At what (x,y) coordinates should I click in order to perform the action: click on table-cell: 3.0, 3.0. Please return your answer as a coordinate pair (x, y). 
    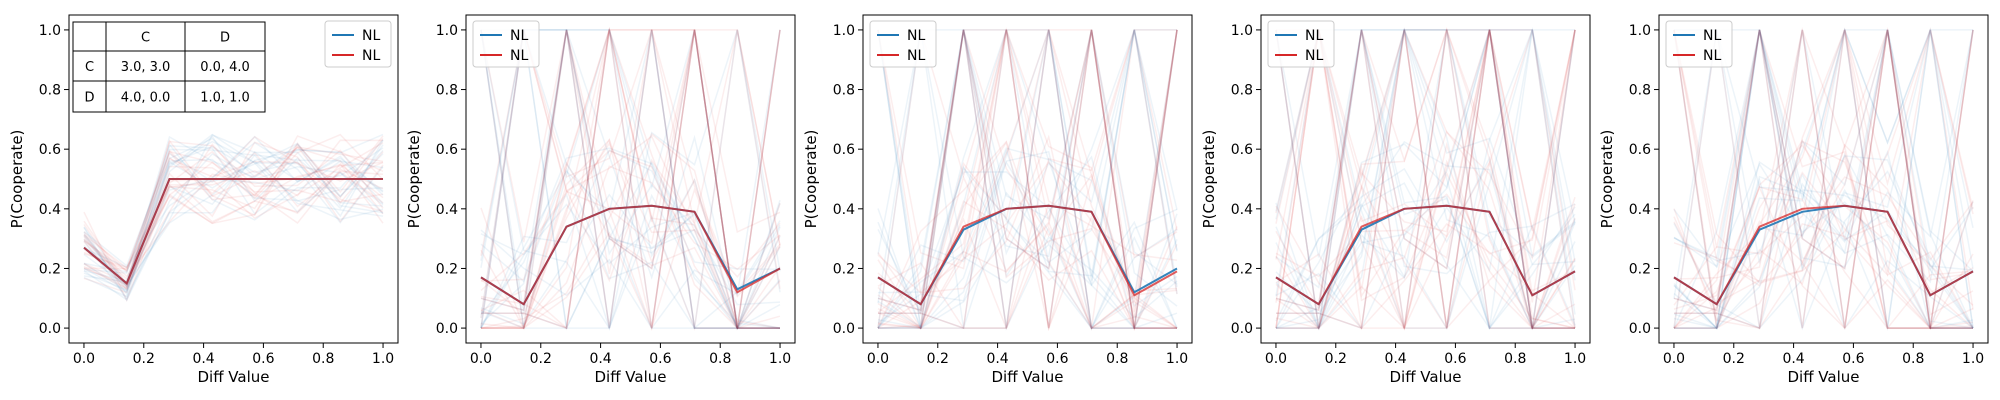
    Looking at the image, I should click on (146, 67).